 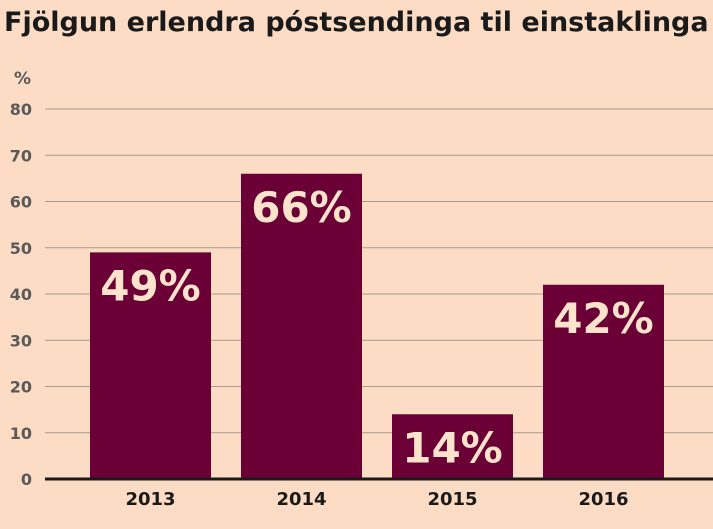 I want to click on y-tick-label: 20, so click(x=21, y=387).